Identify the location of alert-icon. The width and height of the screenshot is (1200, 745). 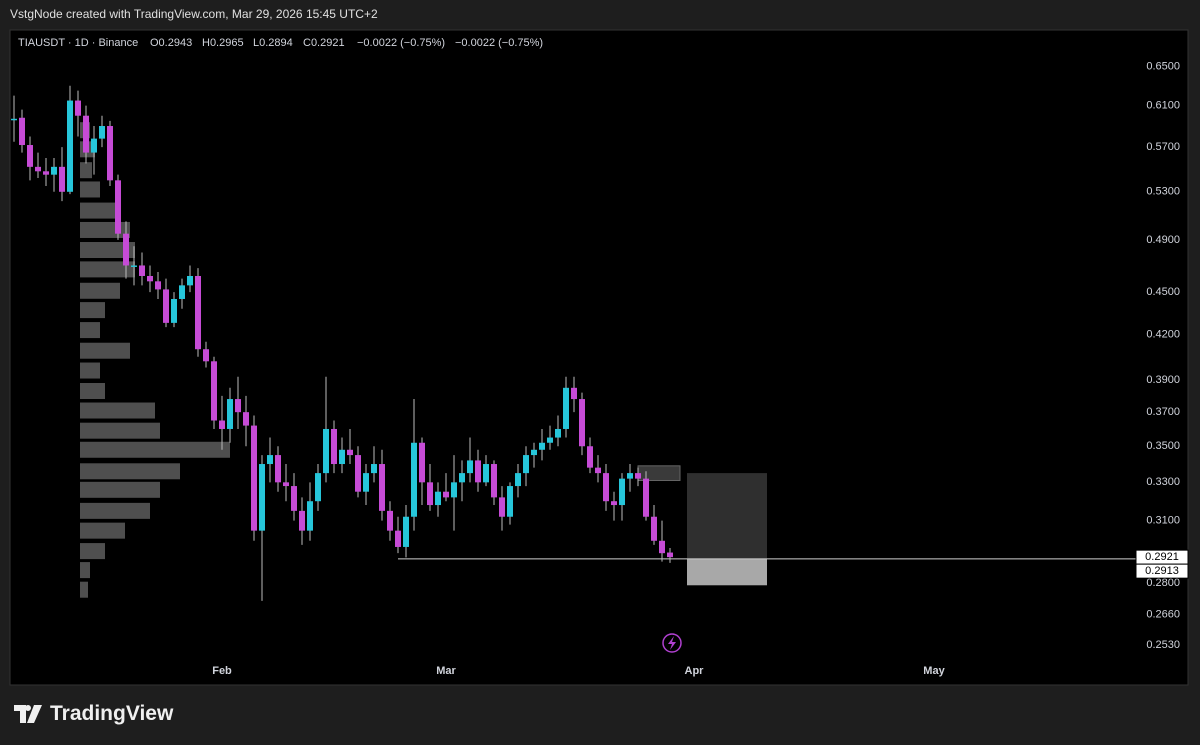
(672, 643).